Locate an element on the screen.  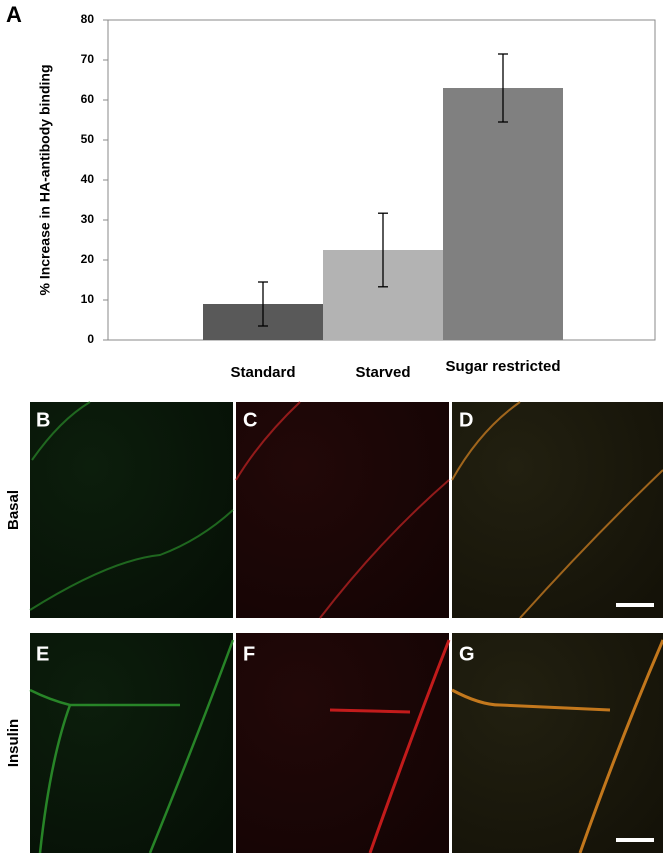
panel-label: F is located at coordinates (249, 654).